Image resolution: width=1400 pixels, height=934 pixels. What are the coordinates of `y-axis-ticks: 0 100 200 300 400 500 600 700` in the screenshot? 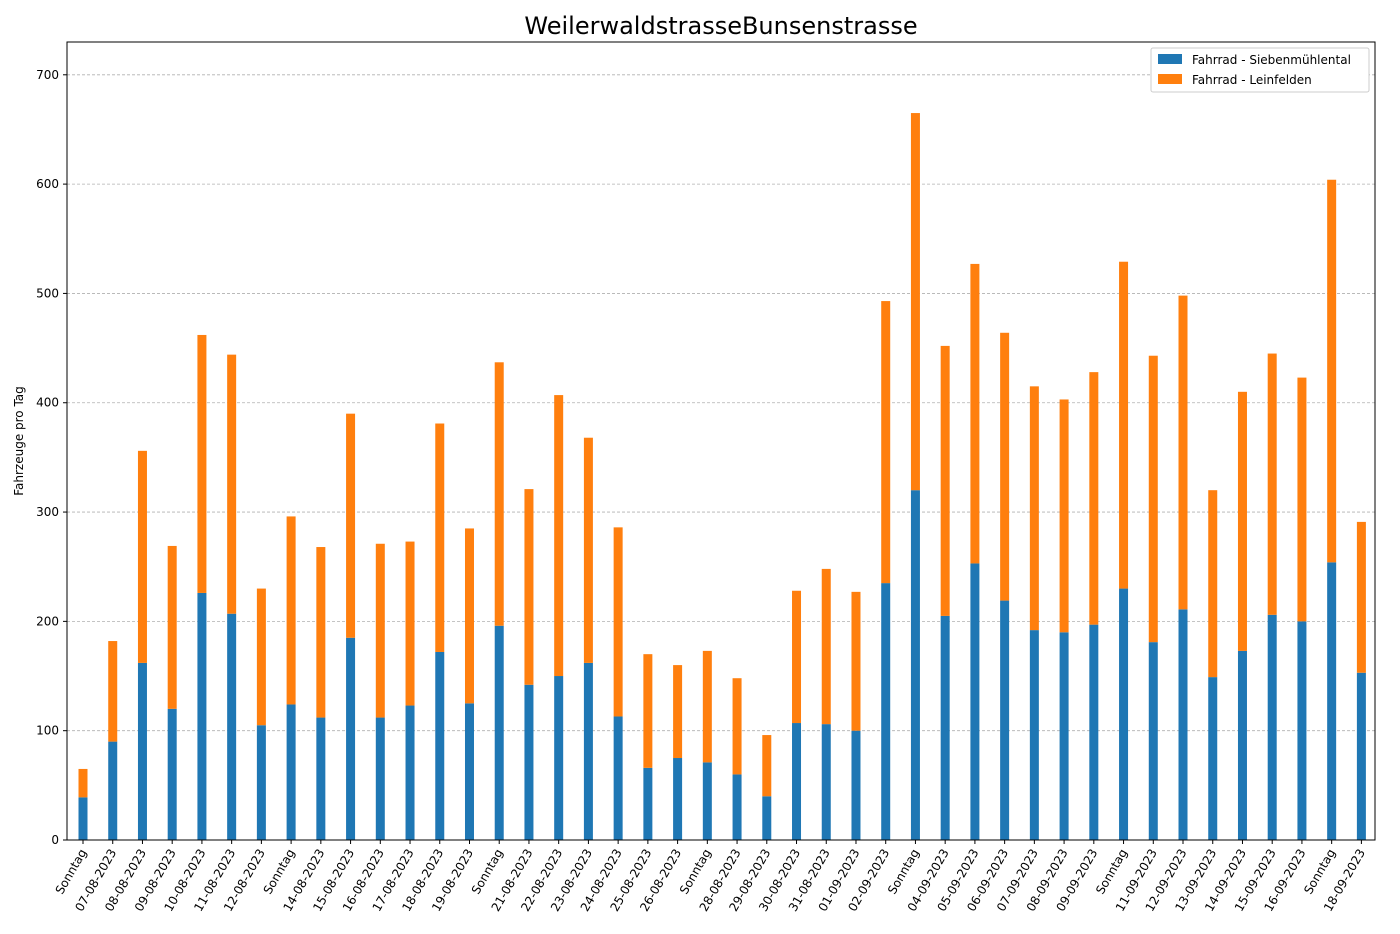 It's located at (51, 457).